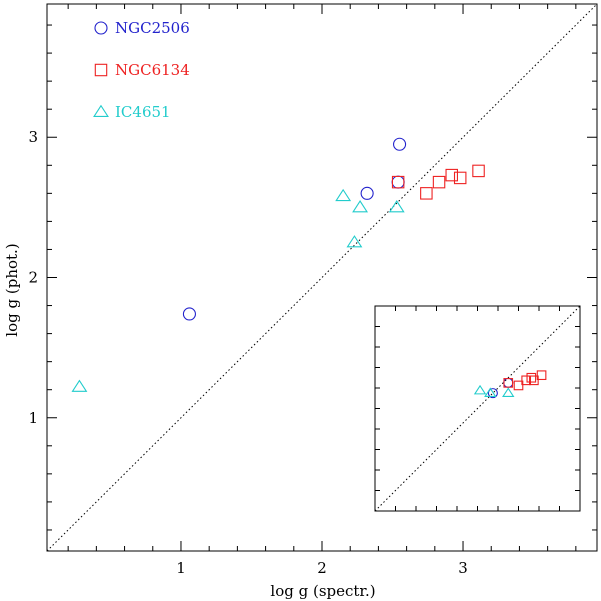 This screenshot has height=601, width=601. Describe the element at coordinates (152, 70) in the screenshot. I see `legend-label-ngc6134: NGC6134` at that location.